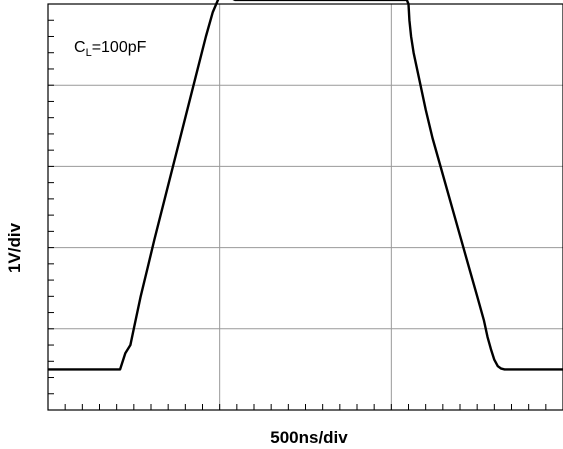 The image size is (563, 449). Describe the element at coordinates (119, 47) in the screenshot. I see `annotation-value: =100pF` at that location.